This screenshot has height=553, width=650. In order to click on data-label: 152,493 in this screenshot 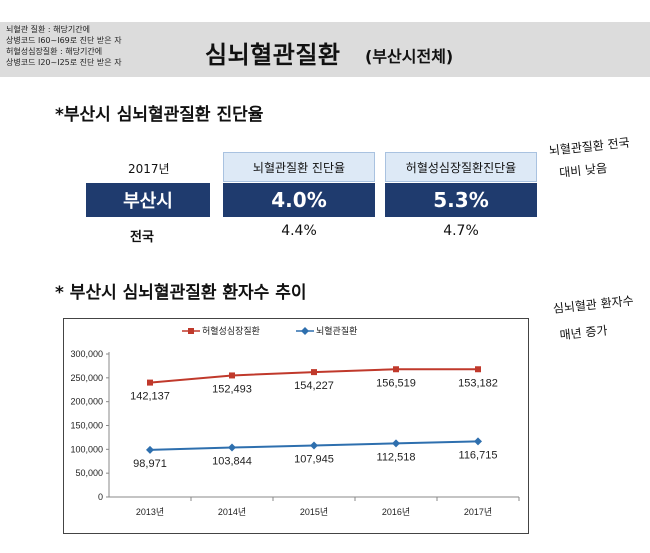, I will do `click(232, 389)`.